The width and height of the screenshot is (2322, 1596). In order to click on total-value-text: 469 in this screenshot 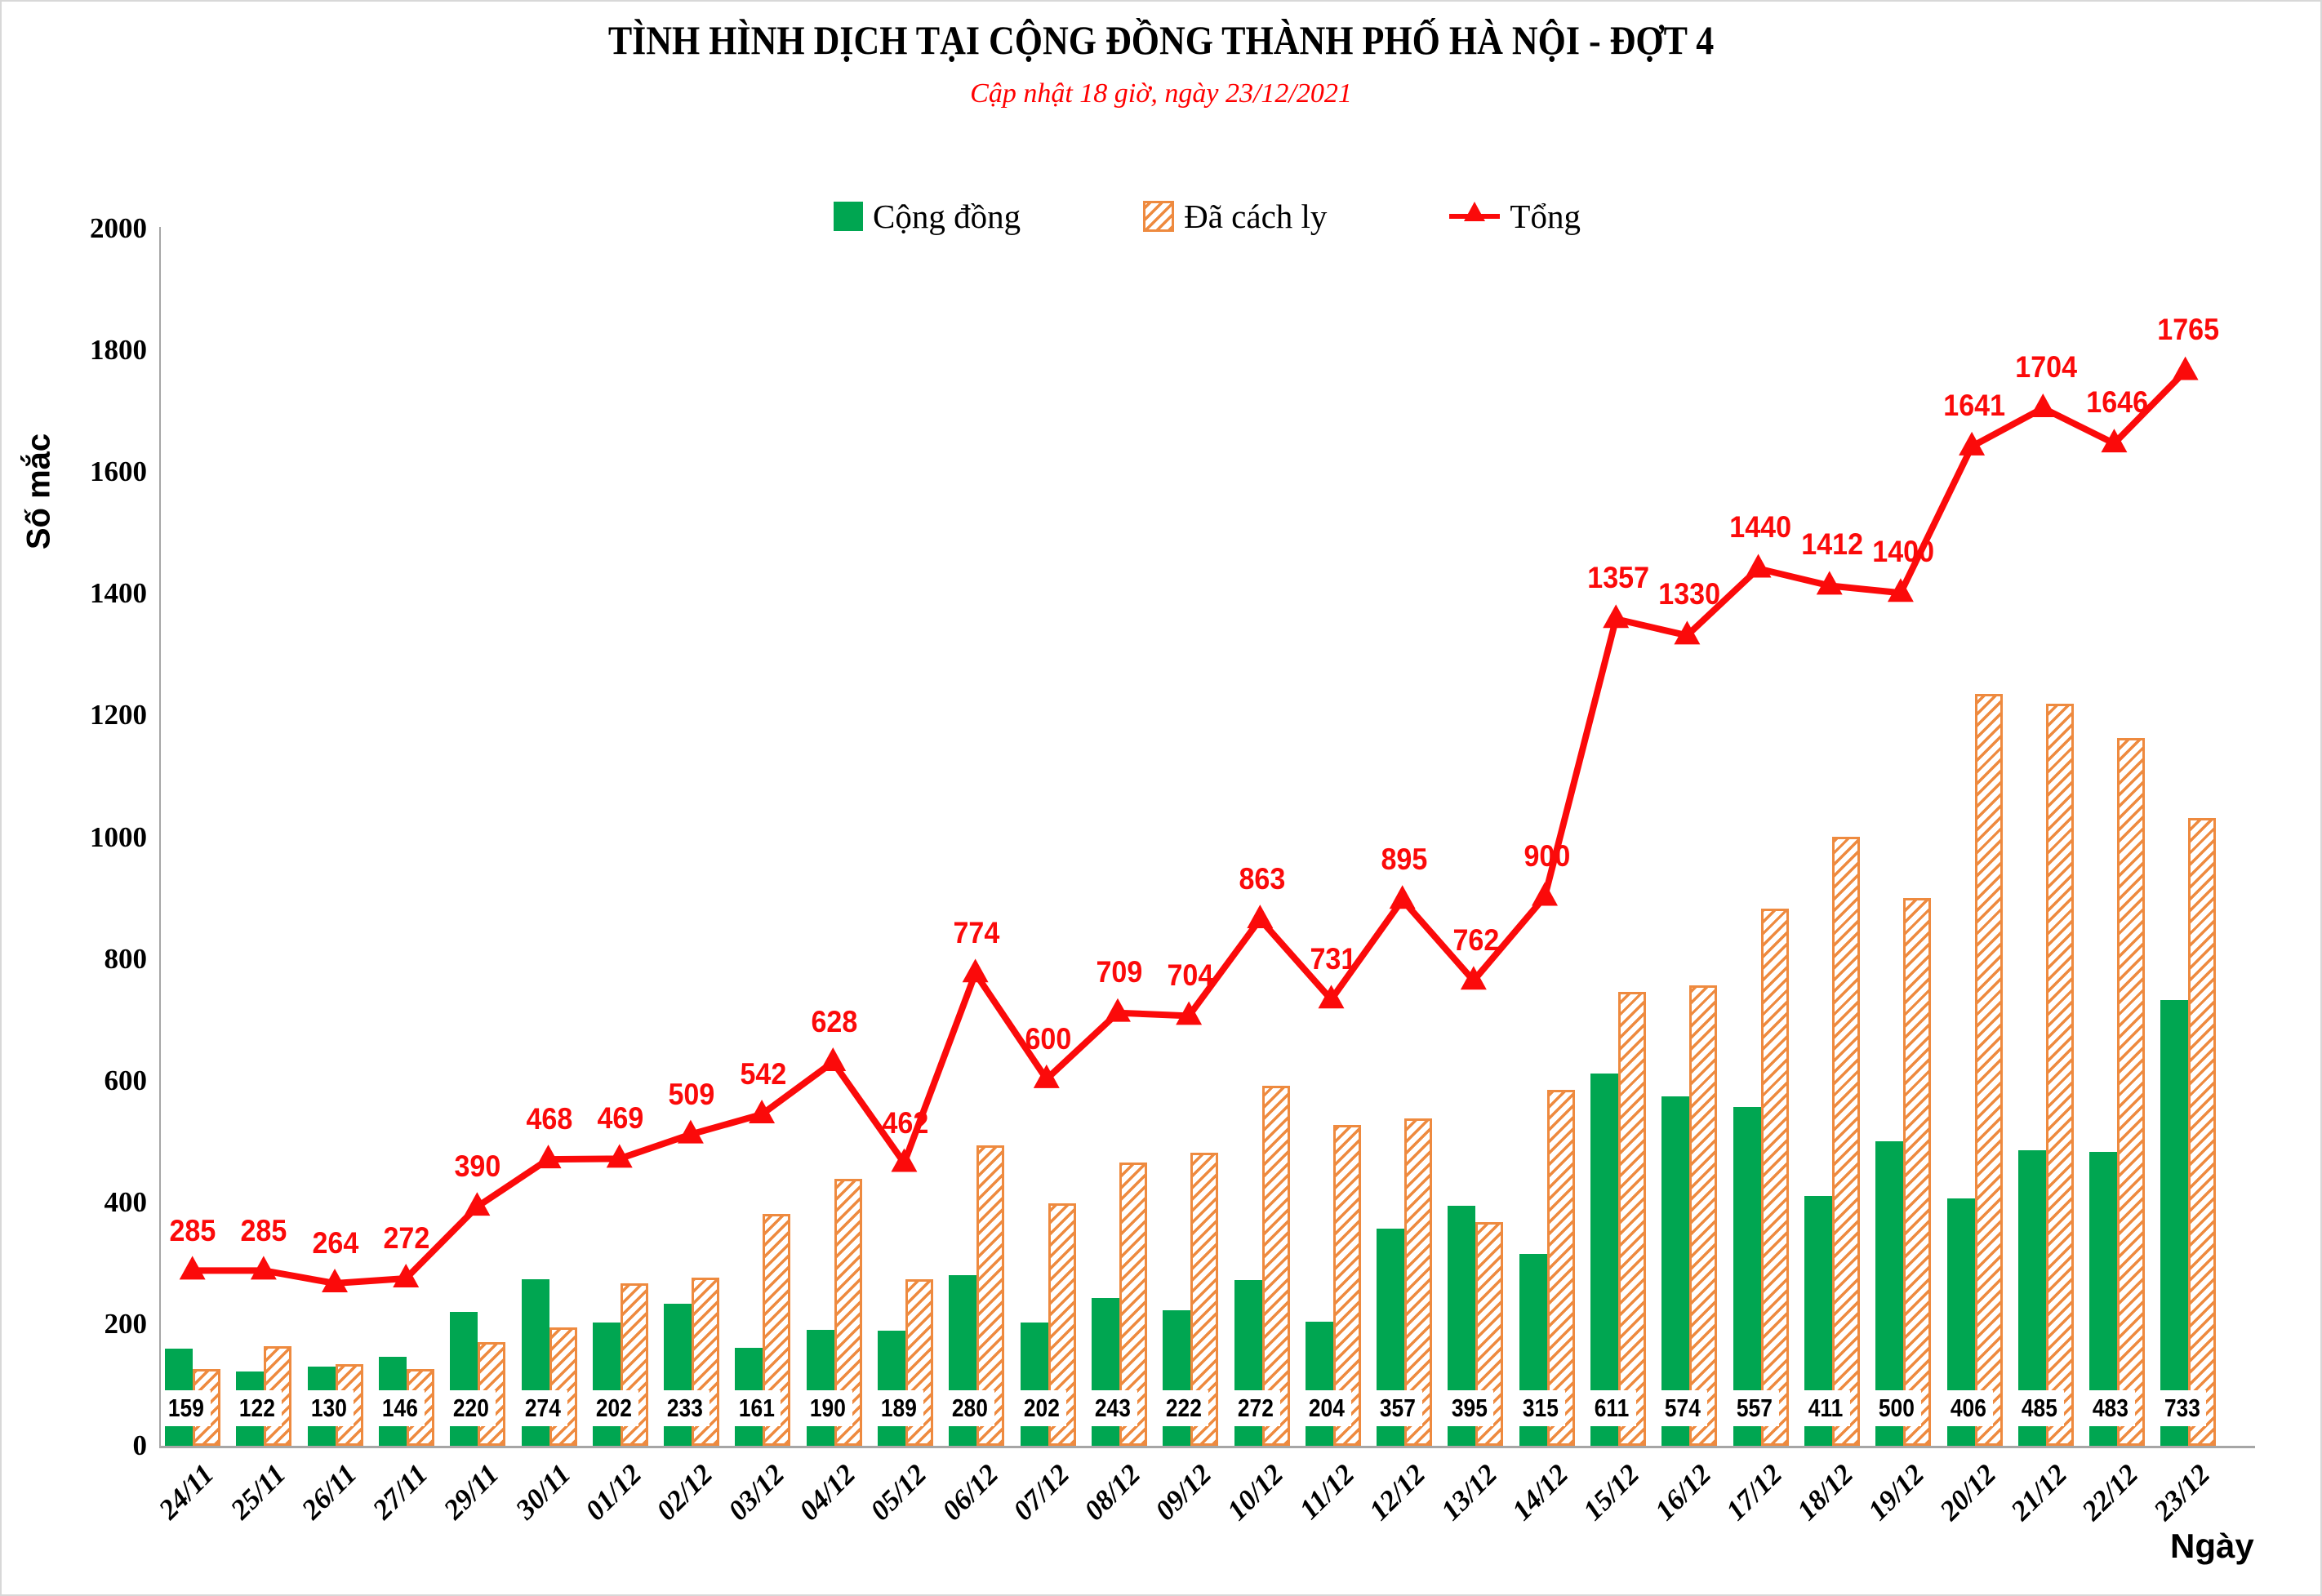, I will do `click(620, 1118)`.